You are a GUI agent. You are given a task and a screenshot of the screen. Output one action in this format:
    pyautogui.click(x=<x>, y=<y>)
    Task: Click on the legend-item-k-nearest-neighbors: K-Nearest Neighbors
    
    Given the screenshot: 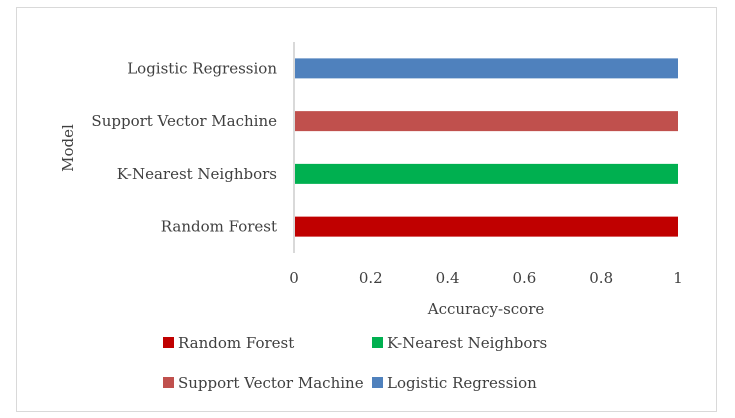 What is the action you would take?
    pyautogui.click(x=459, y=343)
    